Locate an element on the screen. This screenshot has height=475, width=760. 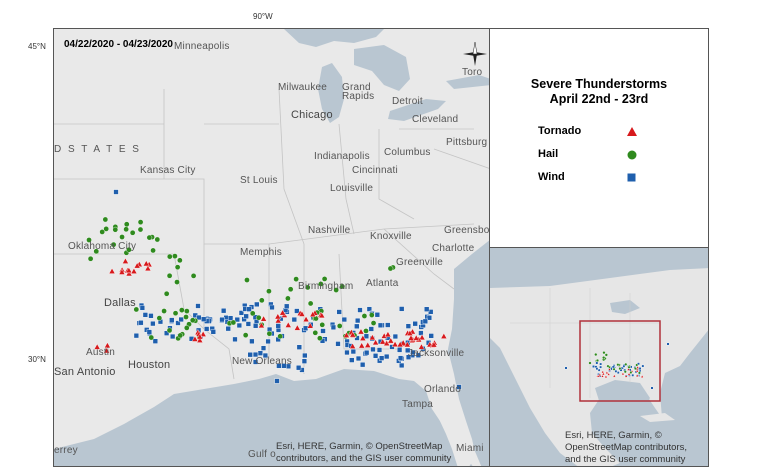
city-label: Atlanta is located at coordinates (382, 283).